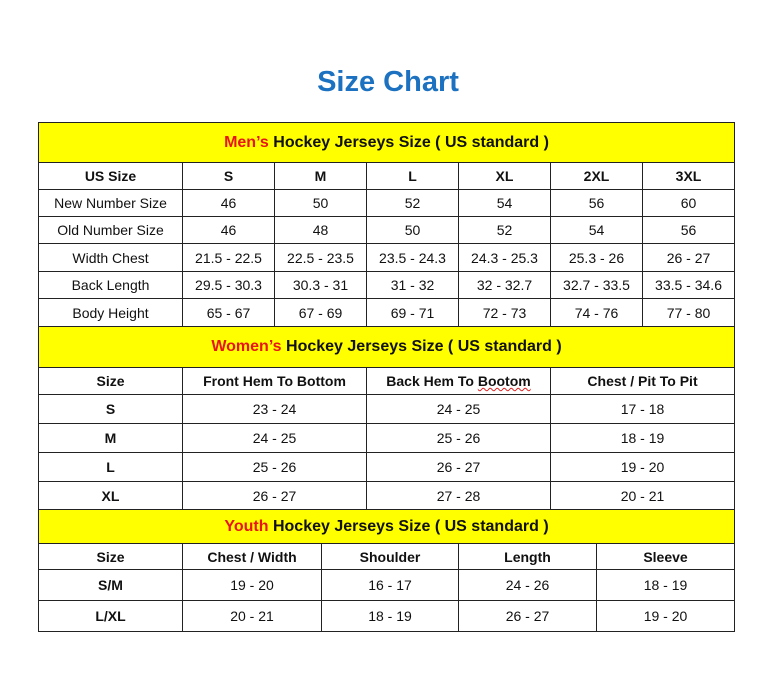 Image resolution: width=776 pixels, height=692 pixels. What do you see at coordinates (408, 526) in the screenshot?
I see `youth-banner-text: Hockey Jerseys Size ( US standard )` at bounding box center [408, 526].